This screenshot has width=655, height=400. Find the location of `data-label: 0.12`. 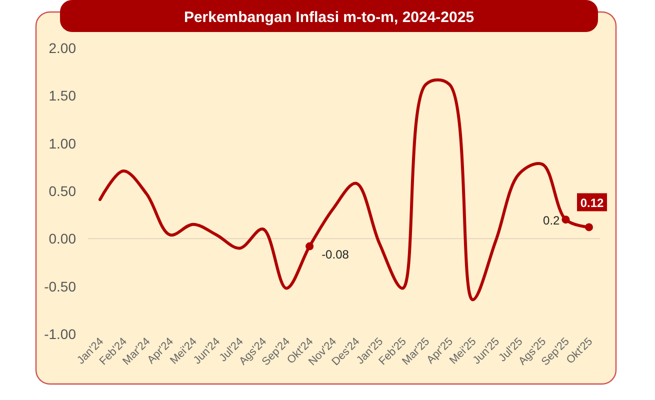

data-label: 0.12 is located at coordinates (592, 203).